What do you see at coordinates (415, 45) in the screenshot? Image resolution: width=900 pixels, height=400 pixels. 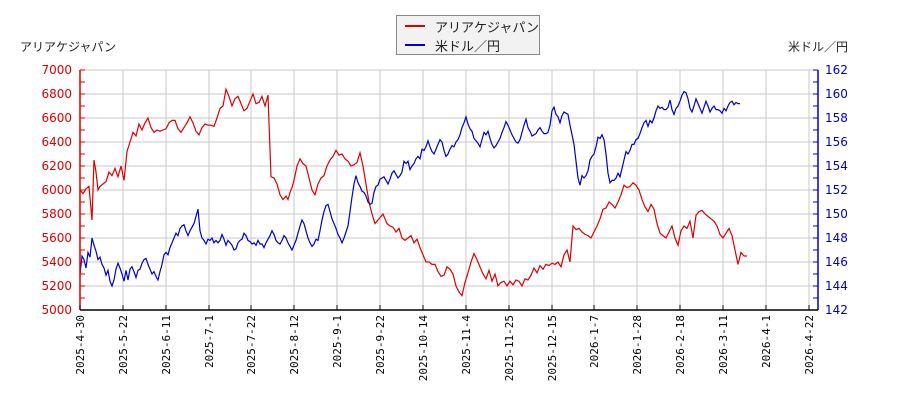 I see `legend-swatch-blue` at bounding box center [415, 45].